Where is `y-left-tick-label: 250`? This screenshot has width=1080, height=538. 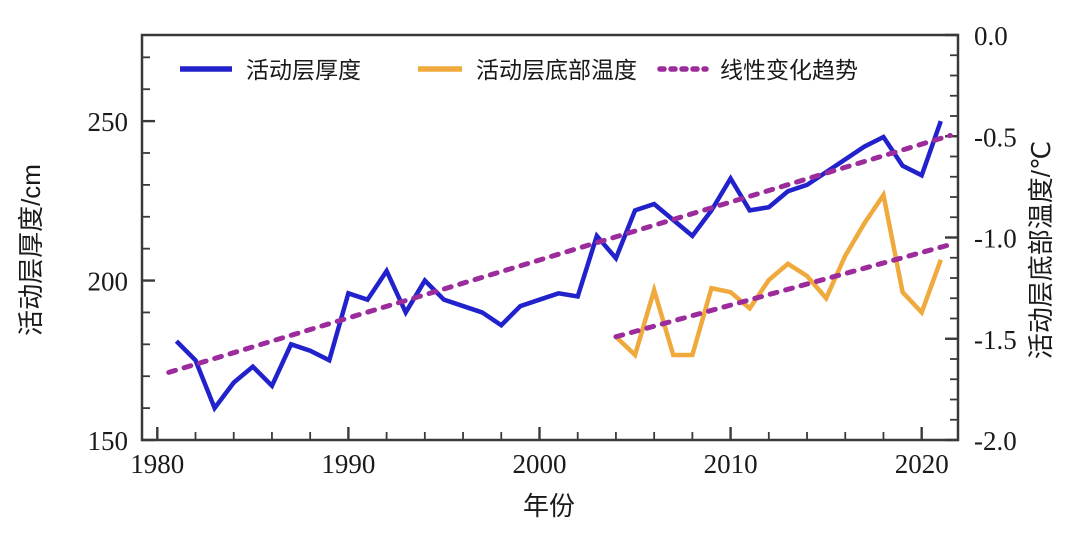
y-left-tick-label: 250 is located at coordinates (108, 122).